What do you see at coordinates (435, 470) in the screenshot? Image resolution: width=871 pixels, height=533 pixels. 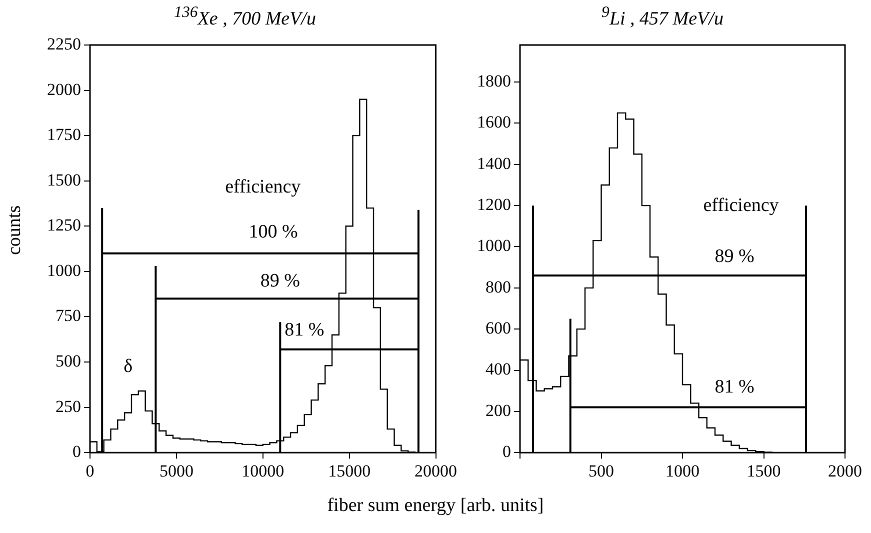 I see `x-tick-label: 20000` at bounding box center [435, 470].